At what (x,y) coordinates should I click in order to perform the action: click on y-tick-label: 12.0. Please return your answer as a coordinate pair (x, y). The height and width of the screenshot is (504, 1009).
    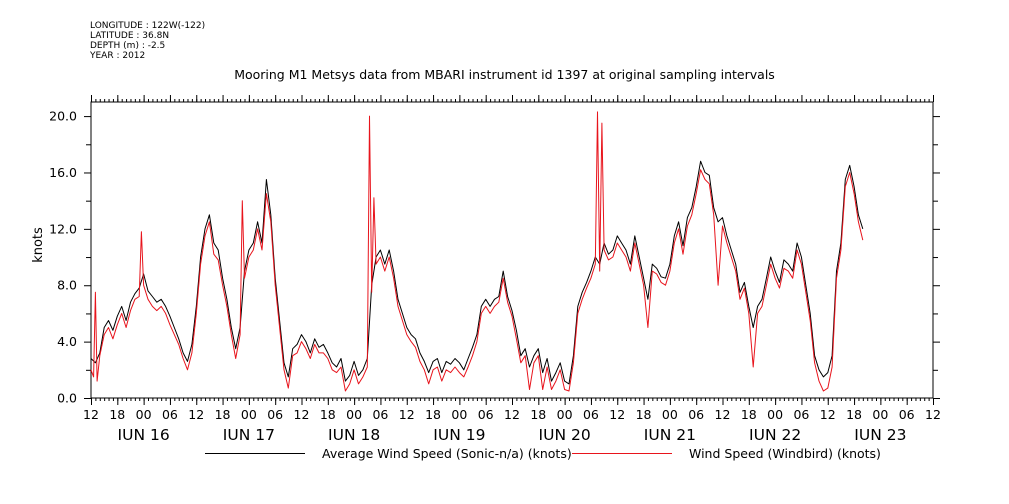
    Looking at the image, I should click on (63, 228).